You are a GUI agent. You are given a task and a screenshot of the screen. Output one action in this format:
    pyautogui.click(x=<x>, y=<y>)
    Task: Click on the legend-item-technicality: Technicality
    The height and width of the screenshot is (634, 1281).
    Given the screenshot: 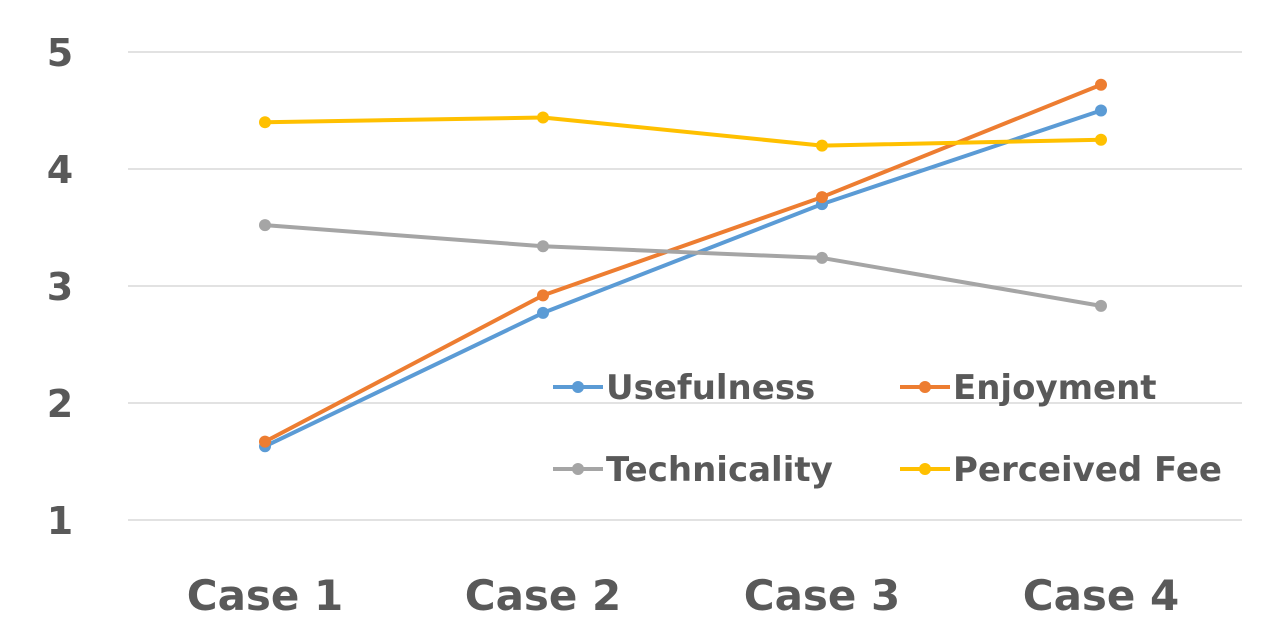 What is the action you would take?
    pyautogui.click(x=693, y=470)
    